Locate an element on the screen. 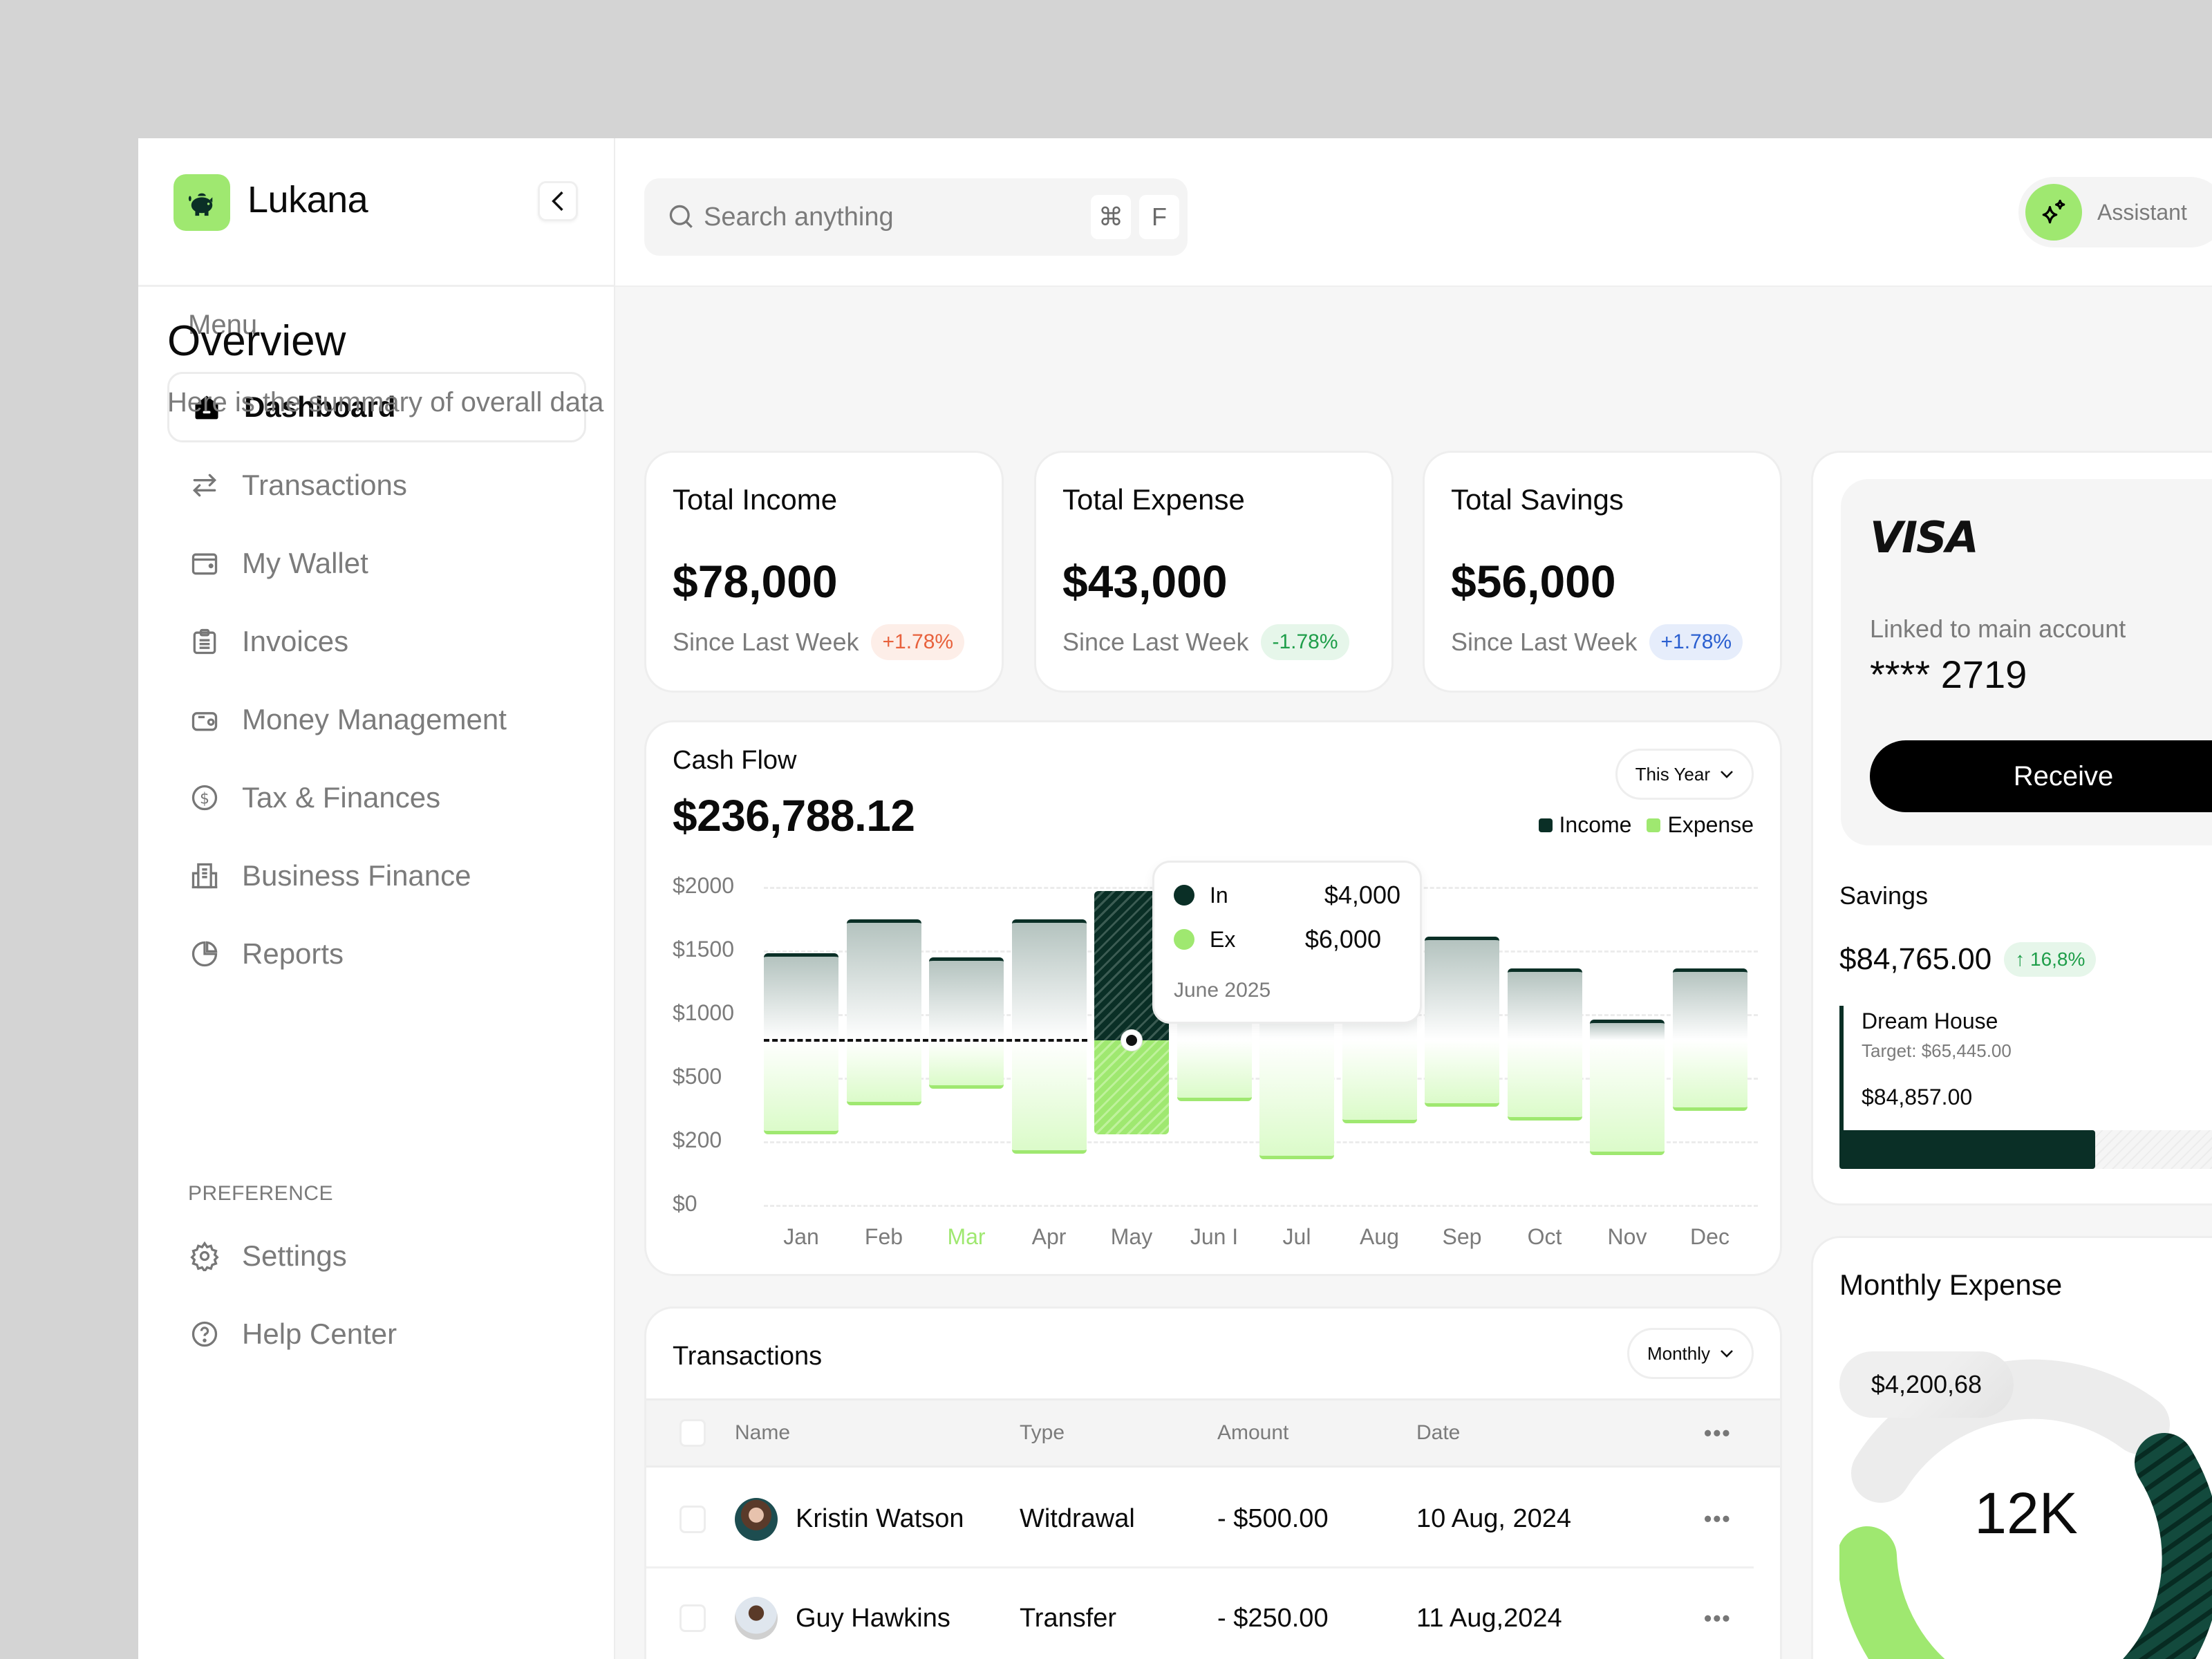 The image size is (2212, 1659). income-dot-icon is located at coordinates (1184, 896).